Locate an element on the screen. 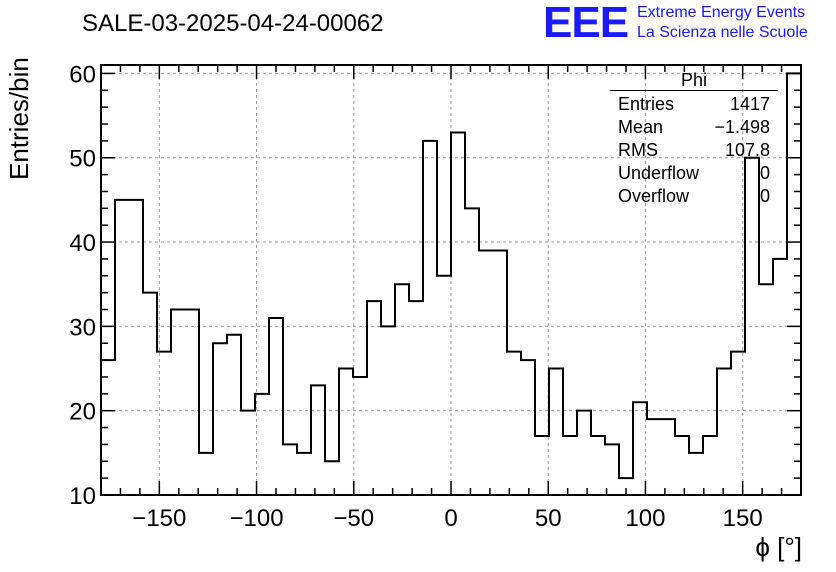  x-tick-label: −150 is located at coordinates (159, 518).